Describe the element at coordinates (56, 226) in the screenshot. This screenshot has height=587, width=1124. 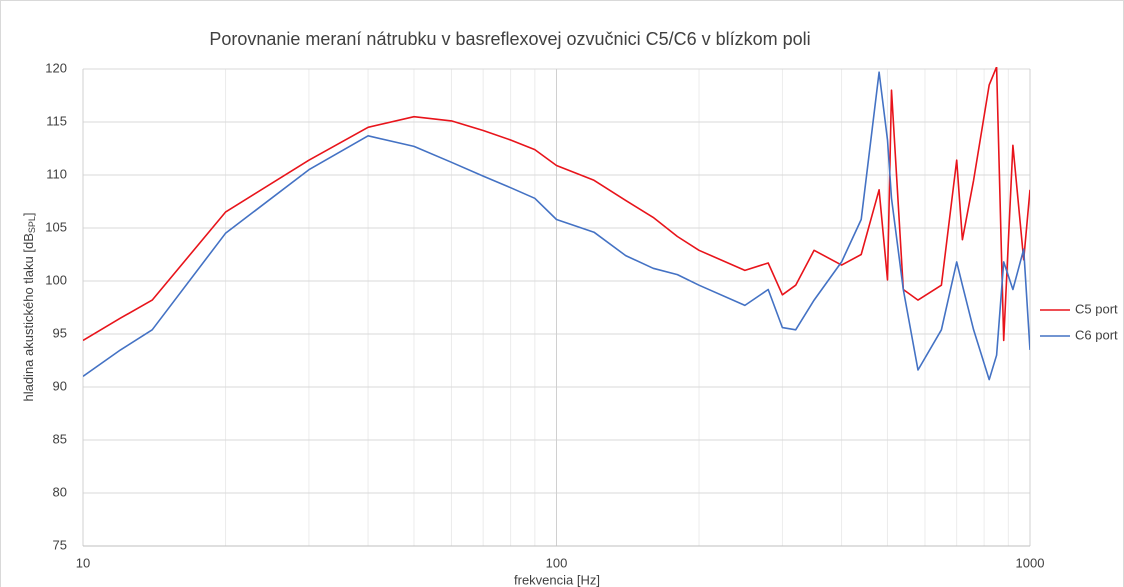
I see `y-tick-label: 105` at that location.